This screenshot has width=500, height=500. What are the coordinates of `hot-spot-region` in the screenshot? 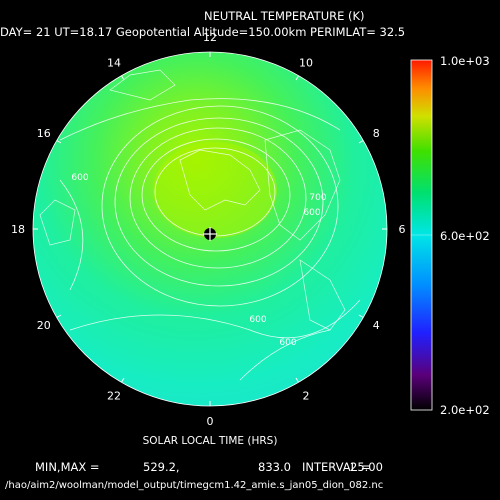 It's located at (215, 190).